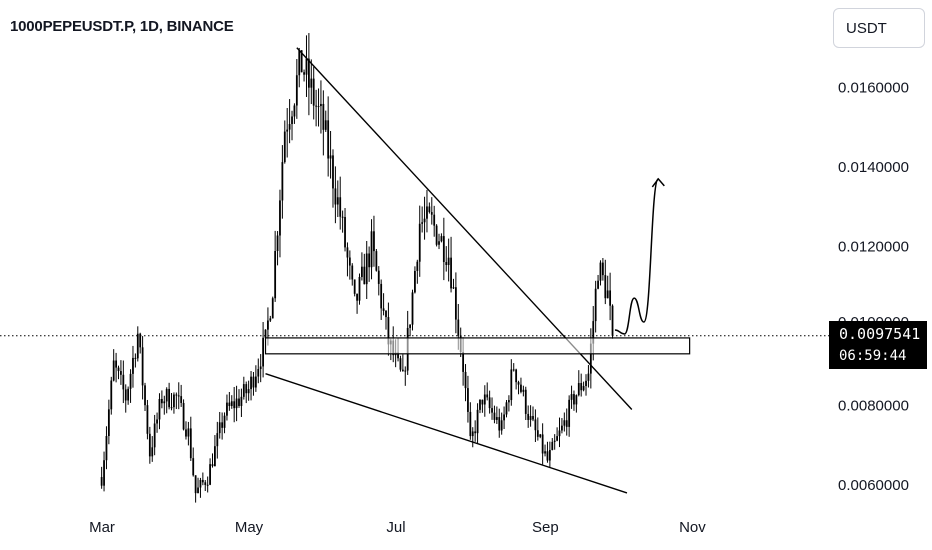 The image size is (932, 550). Describe the element at coordinates (545, 527) in the screenshot. I see `x-tick-label: Sep` at that location.